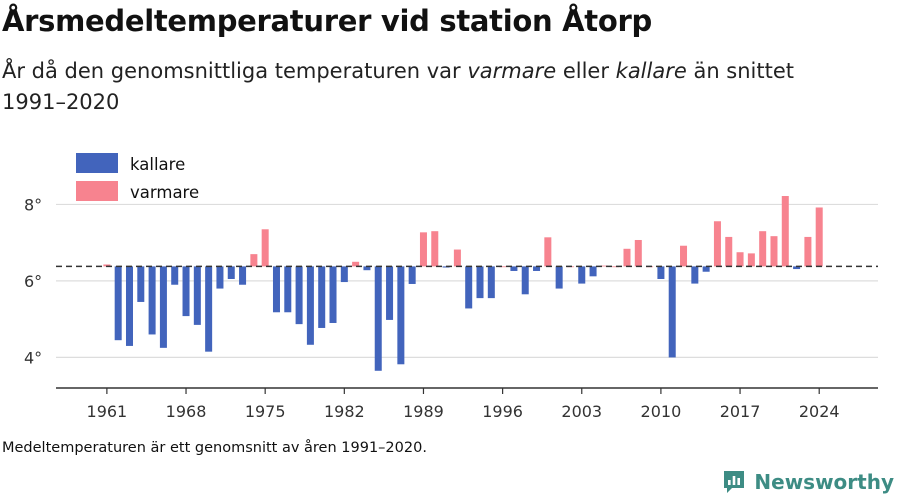  I want to click on bar-2011, so click(672, 312).